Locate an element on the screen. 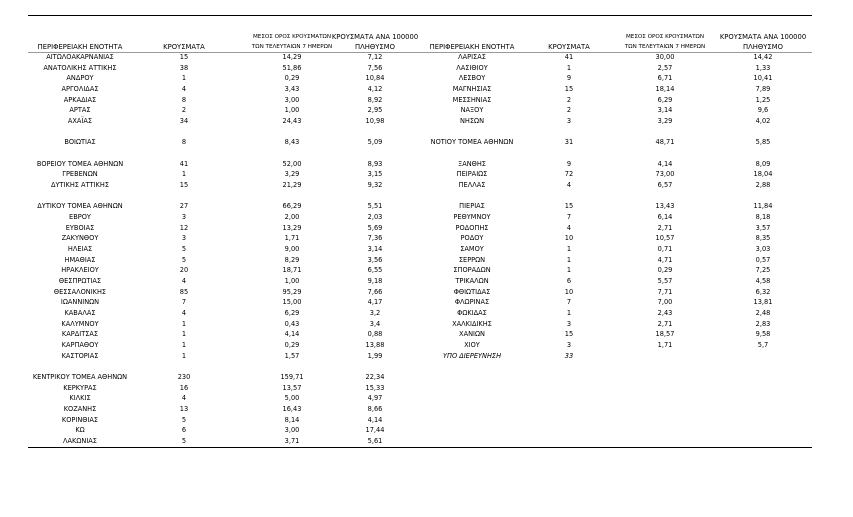  top-rule is located at coordinates (420, 15).